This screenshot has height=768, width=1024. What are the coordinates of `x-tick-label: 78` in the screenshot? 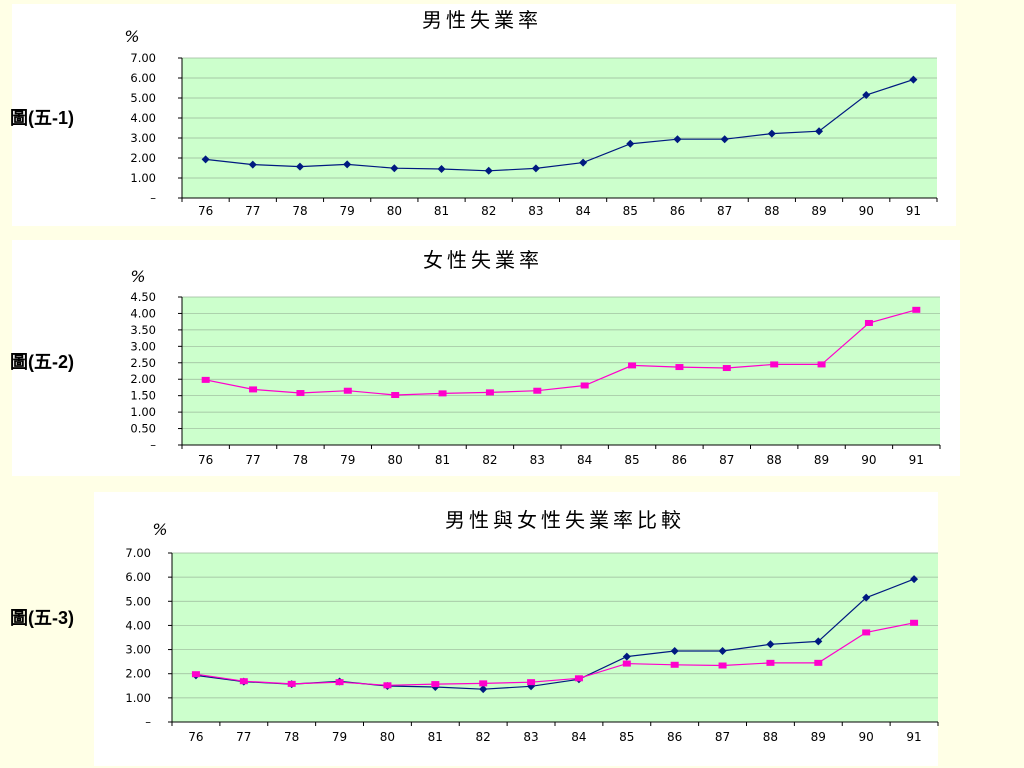 It's located at (300, 460).